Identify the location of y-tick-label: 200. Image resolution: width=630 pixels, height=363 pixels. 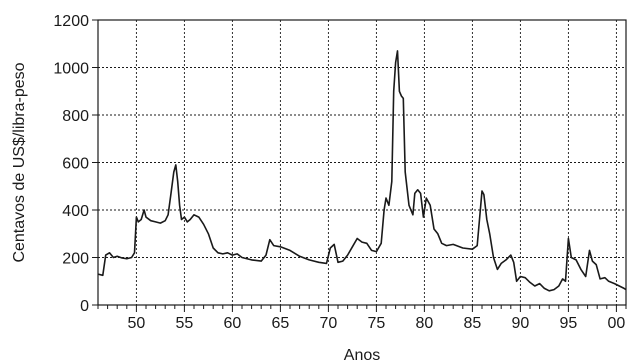
(75, 259).